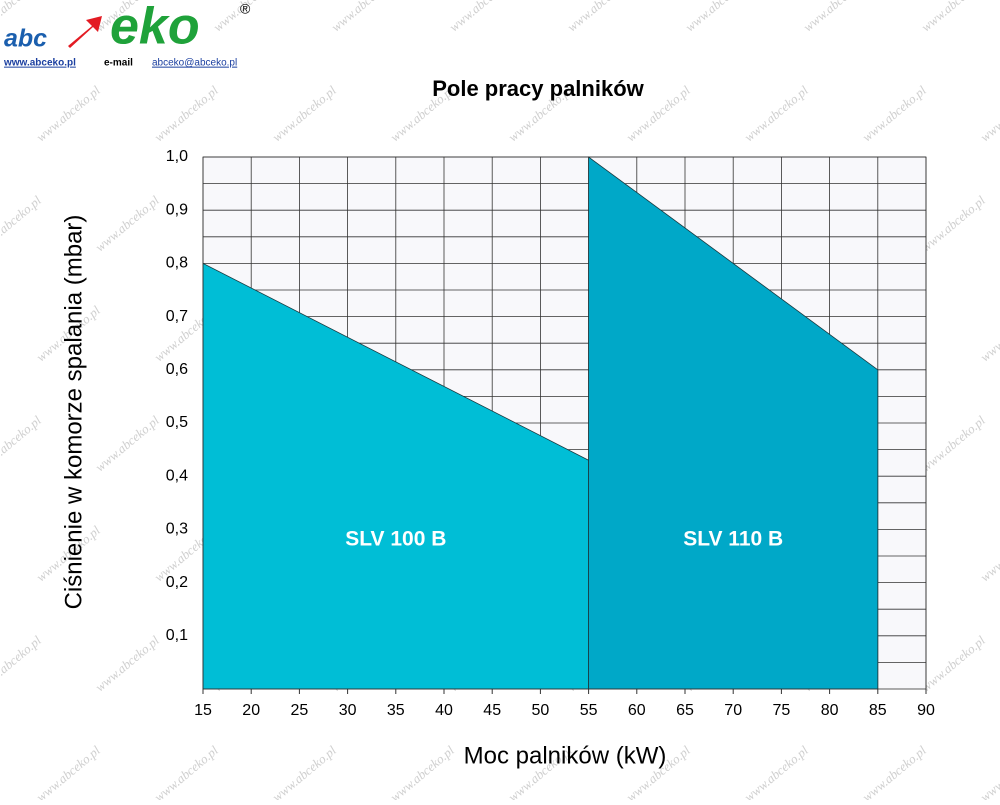  Describe the element at coordinates (177, 316) in the screenshot. I see `y-tick-label: 0,7` at that location.